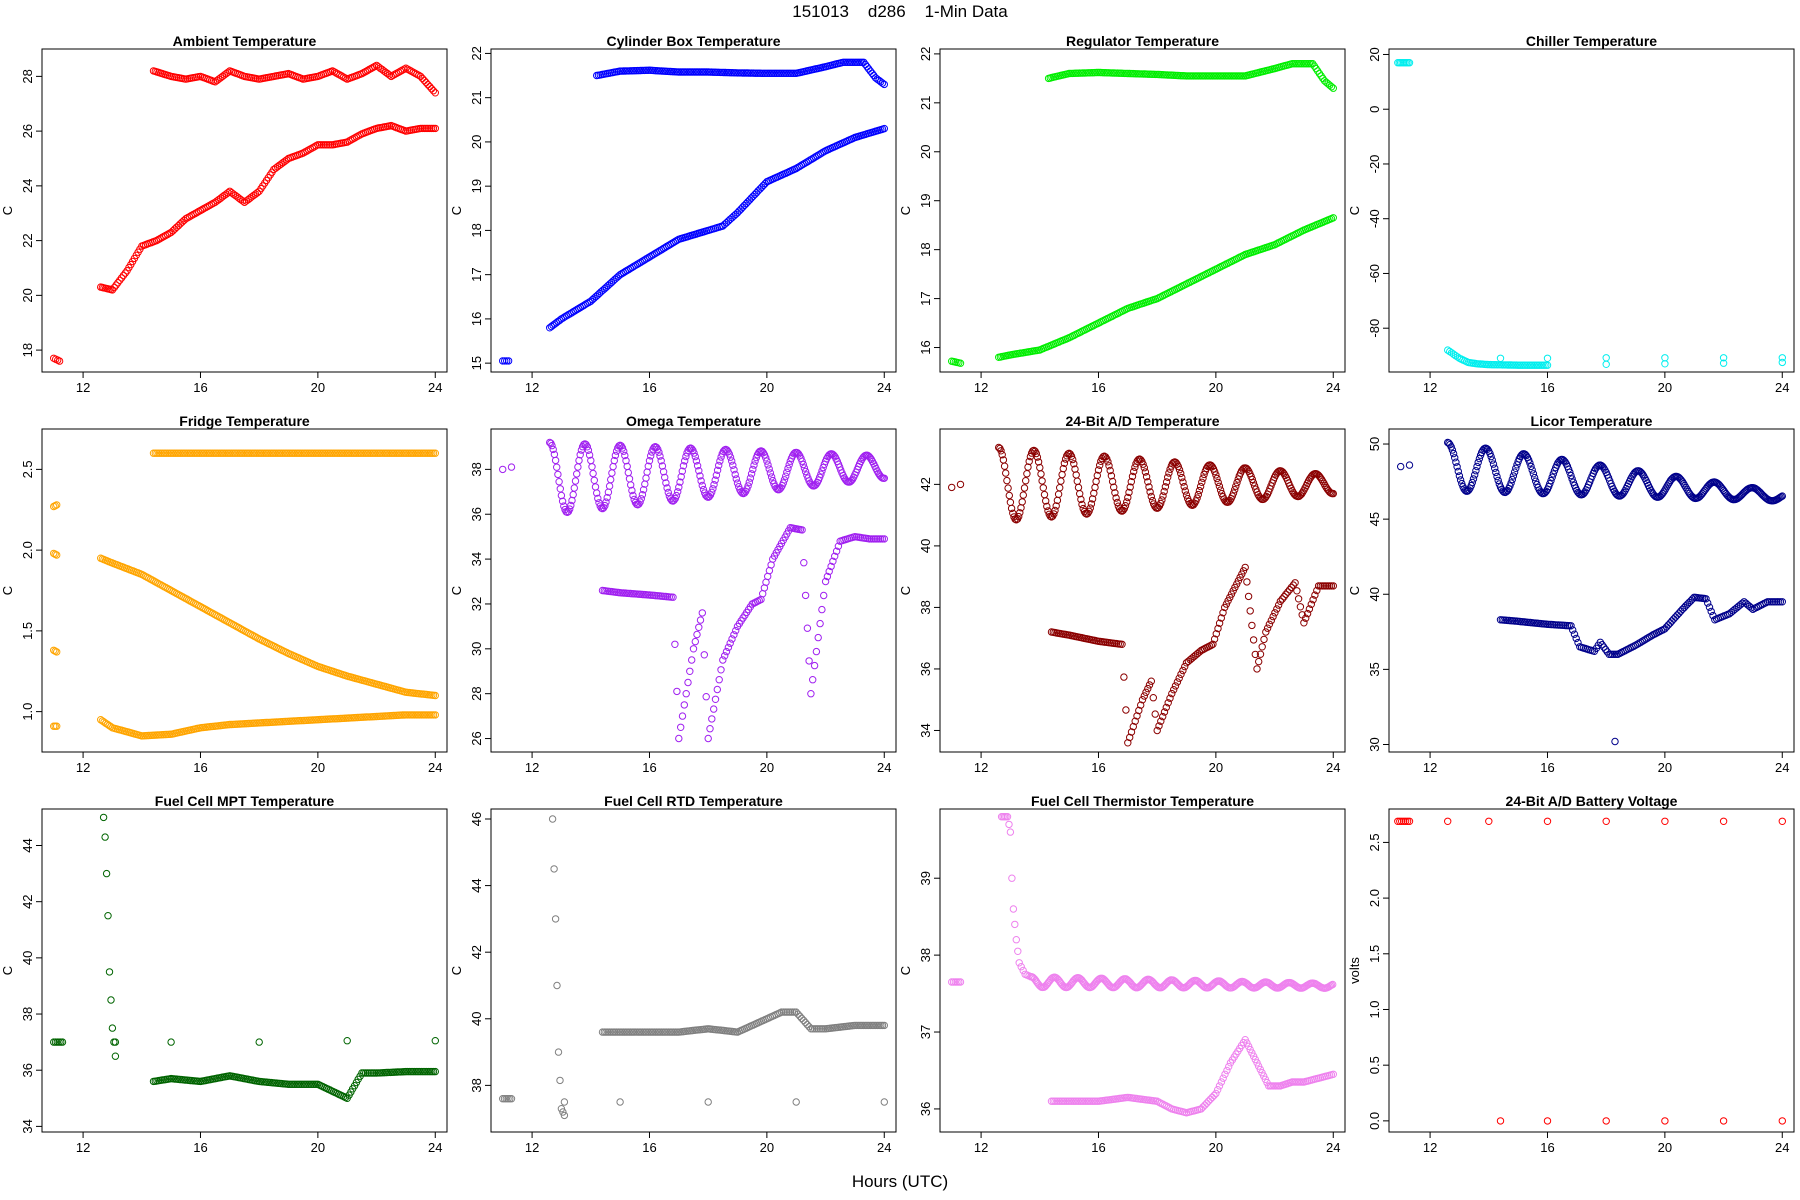 This screenshot has height=1200, width=1800. I want to click on y-tick-label: 16, so click(925, 347).